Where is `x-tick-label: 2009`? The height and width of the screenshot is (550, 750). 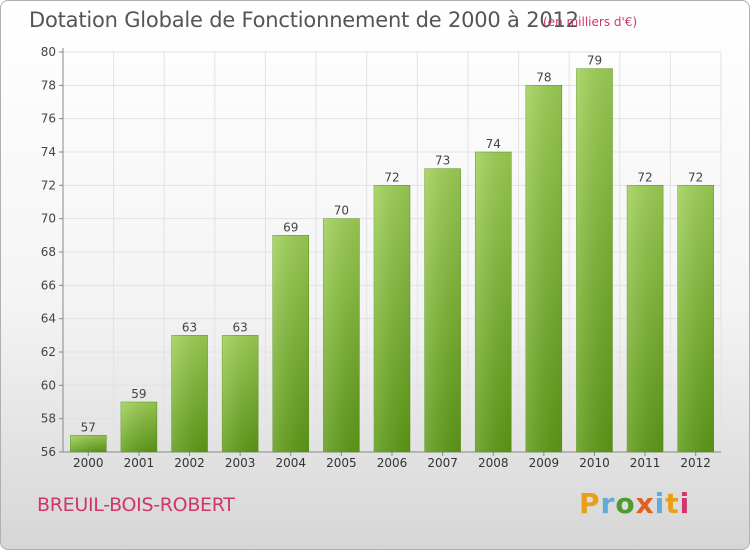 x-tick-label: 2009 is located at coordinates (544, 463).